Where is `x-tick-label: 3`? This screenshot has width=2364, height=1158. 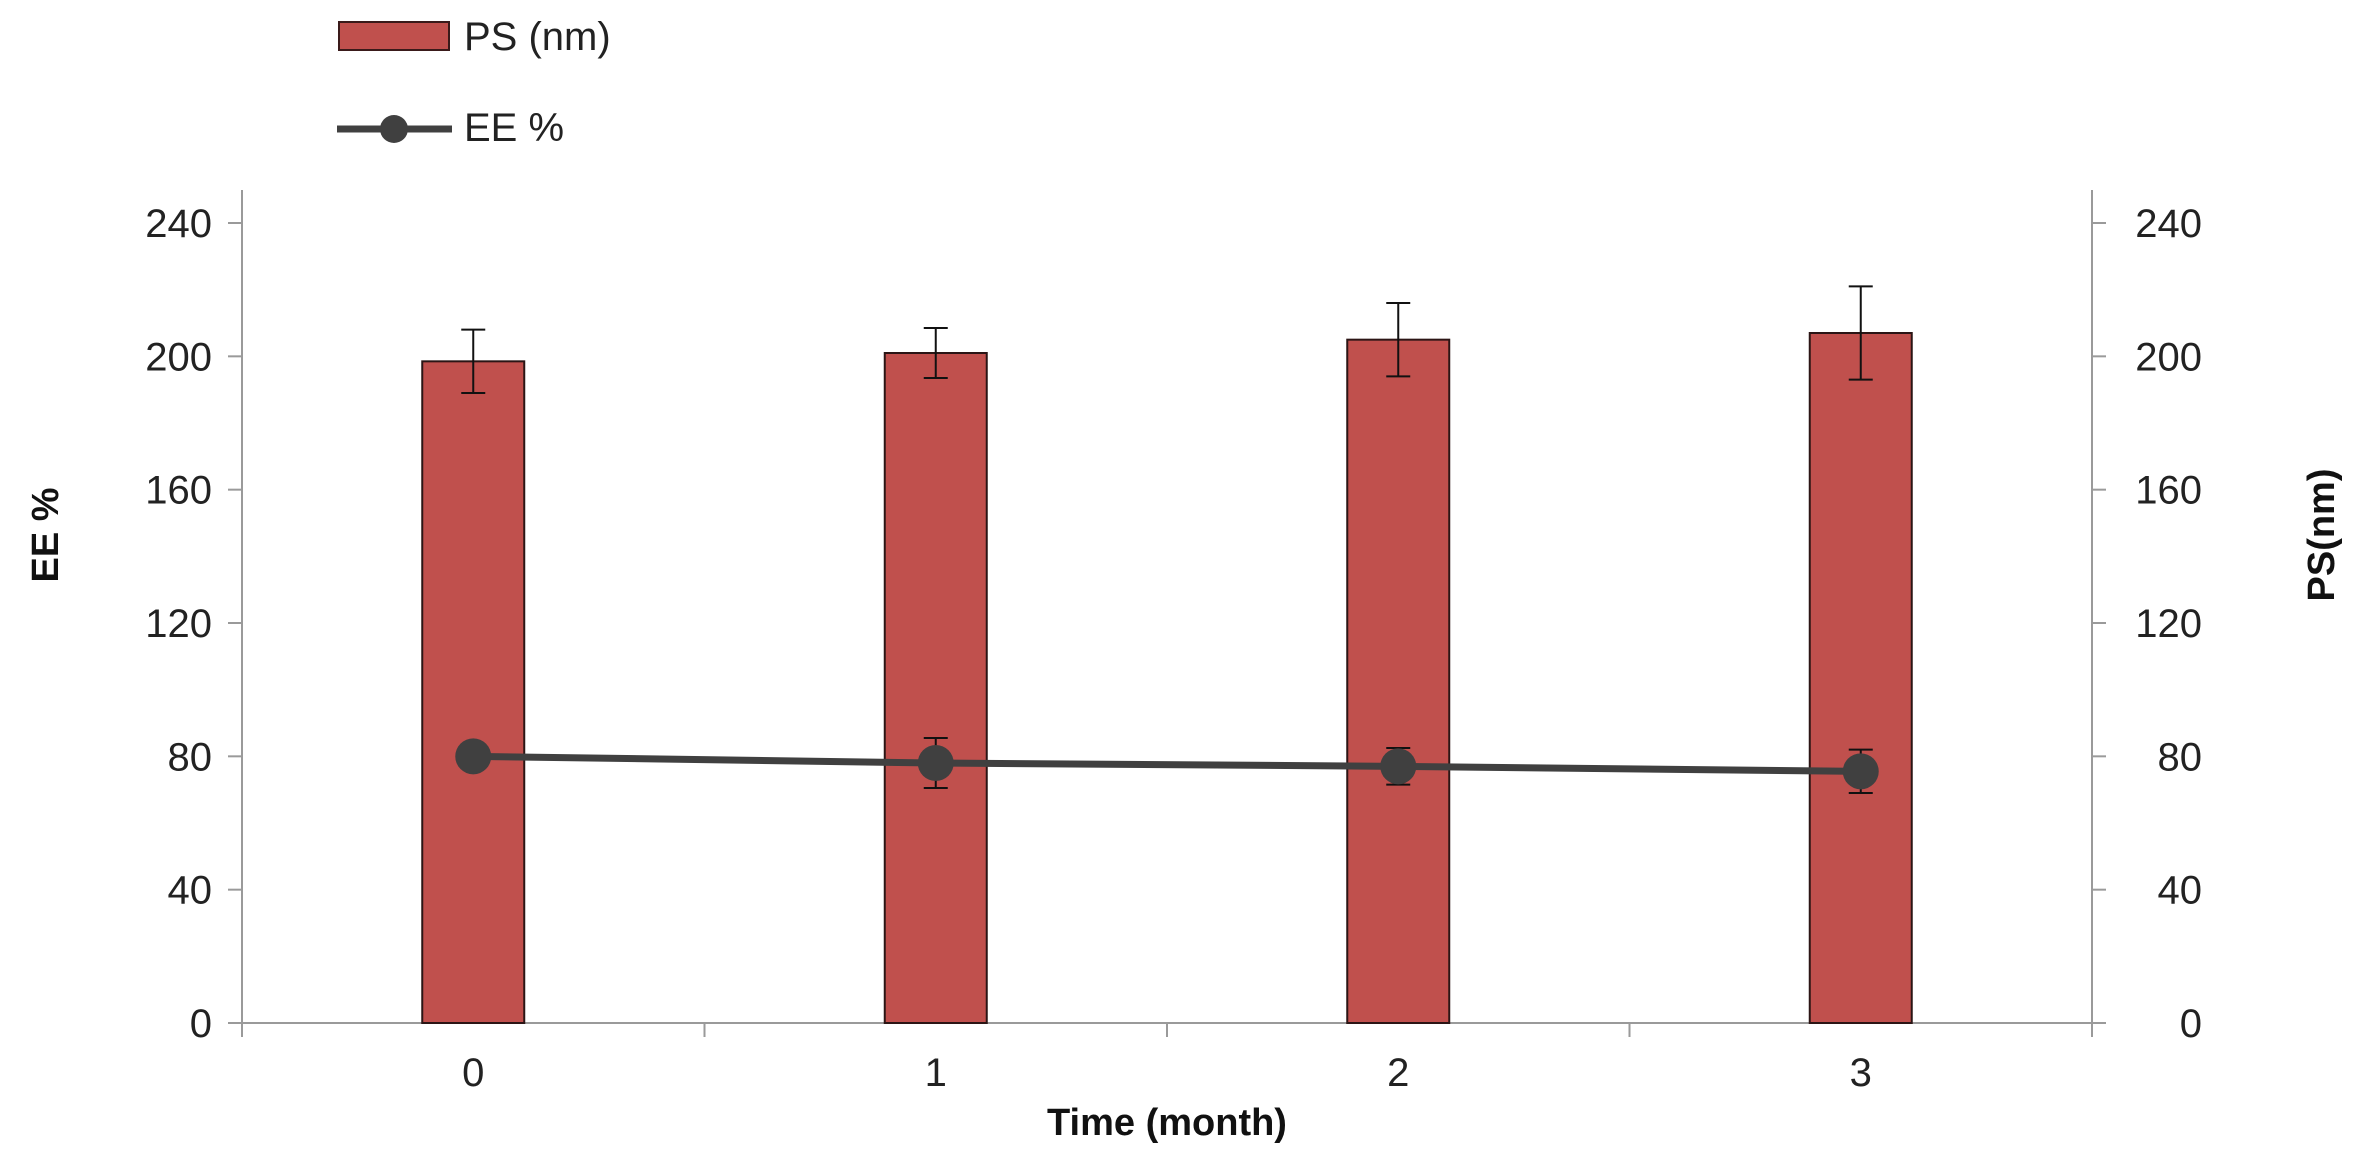
x-tick-label: 3 is located at coordinates (1861, 1073).